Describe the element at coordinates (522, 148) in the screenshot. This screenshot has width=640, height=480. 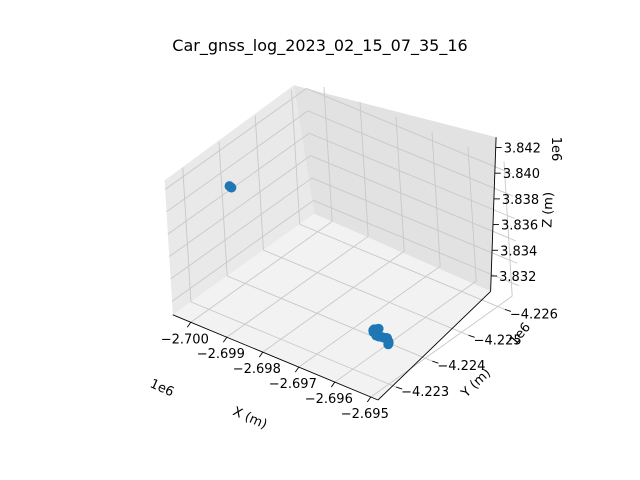
I see `z-tick-label: 3.842` at that location.